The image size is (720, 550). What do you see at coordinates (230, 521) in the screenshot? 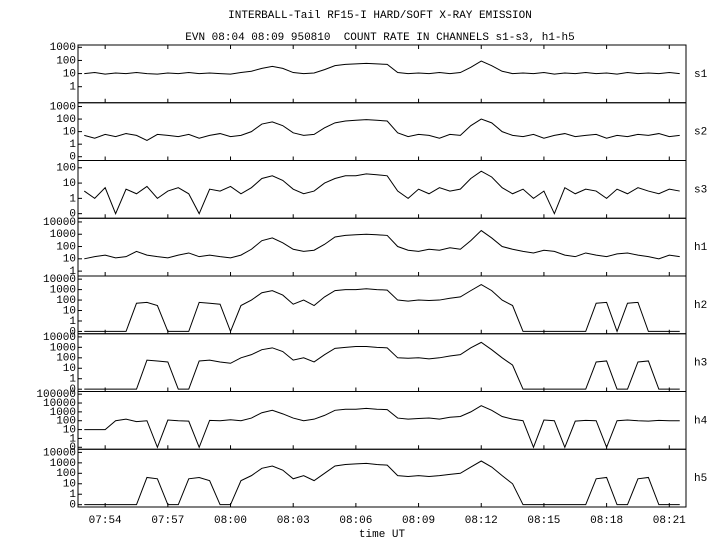
I see `x-tick-label: 08:00` at bounding box center [230, 521].